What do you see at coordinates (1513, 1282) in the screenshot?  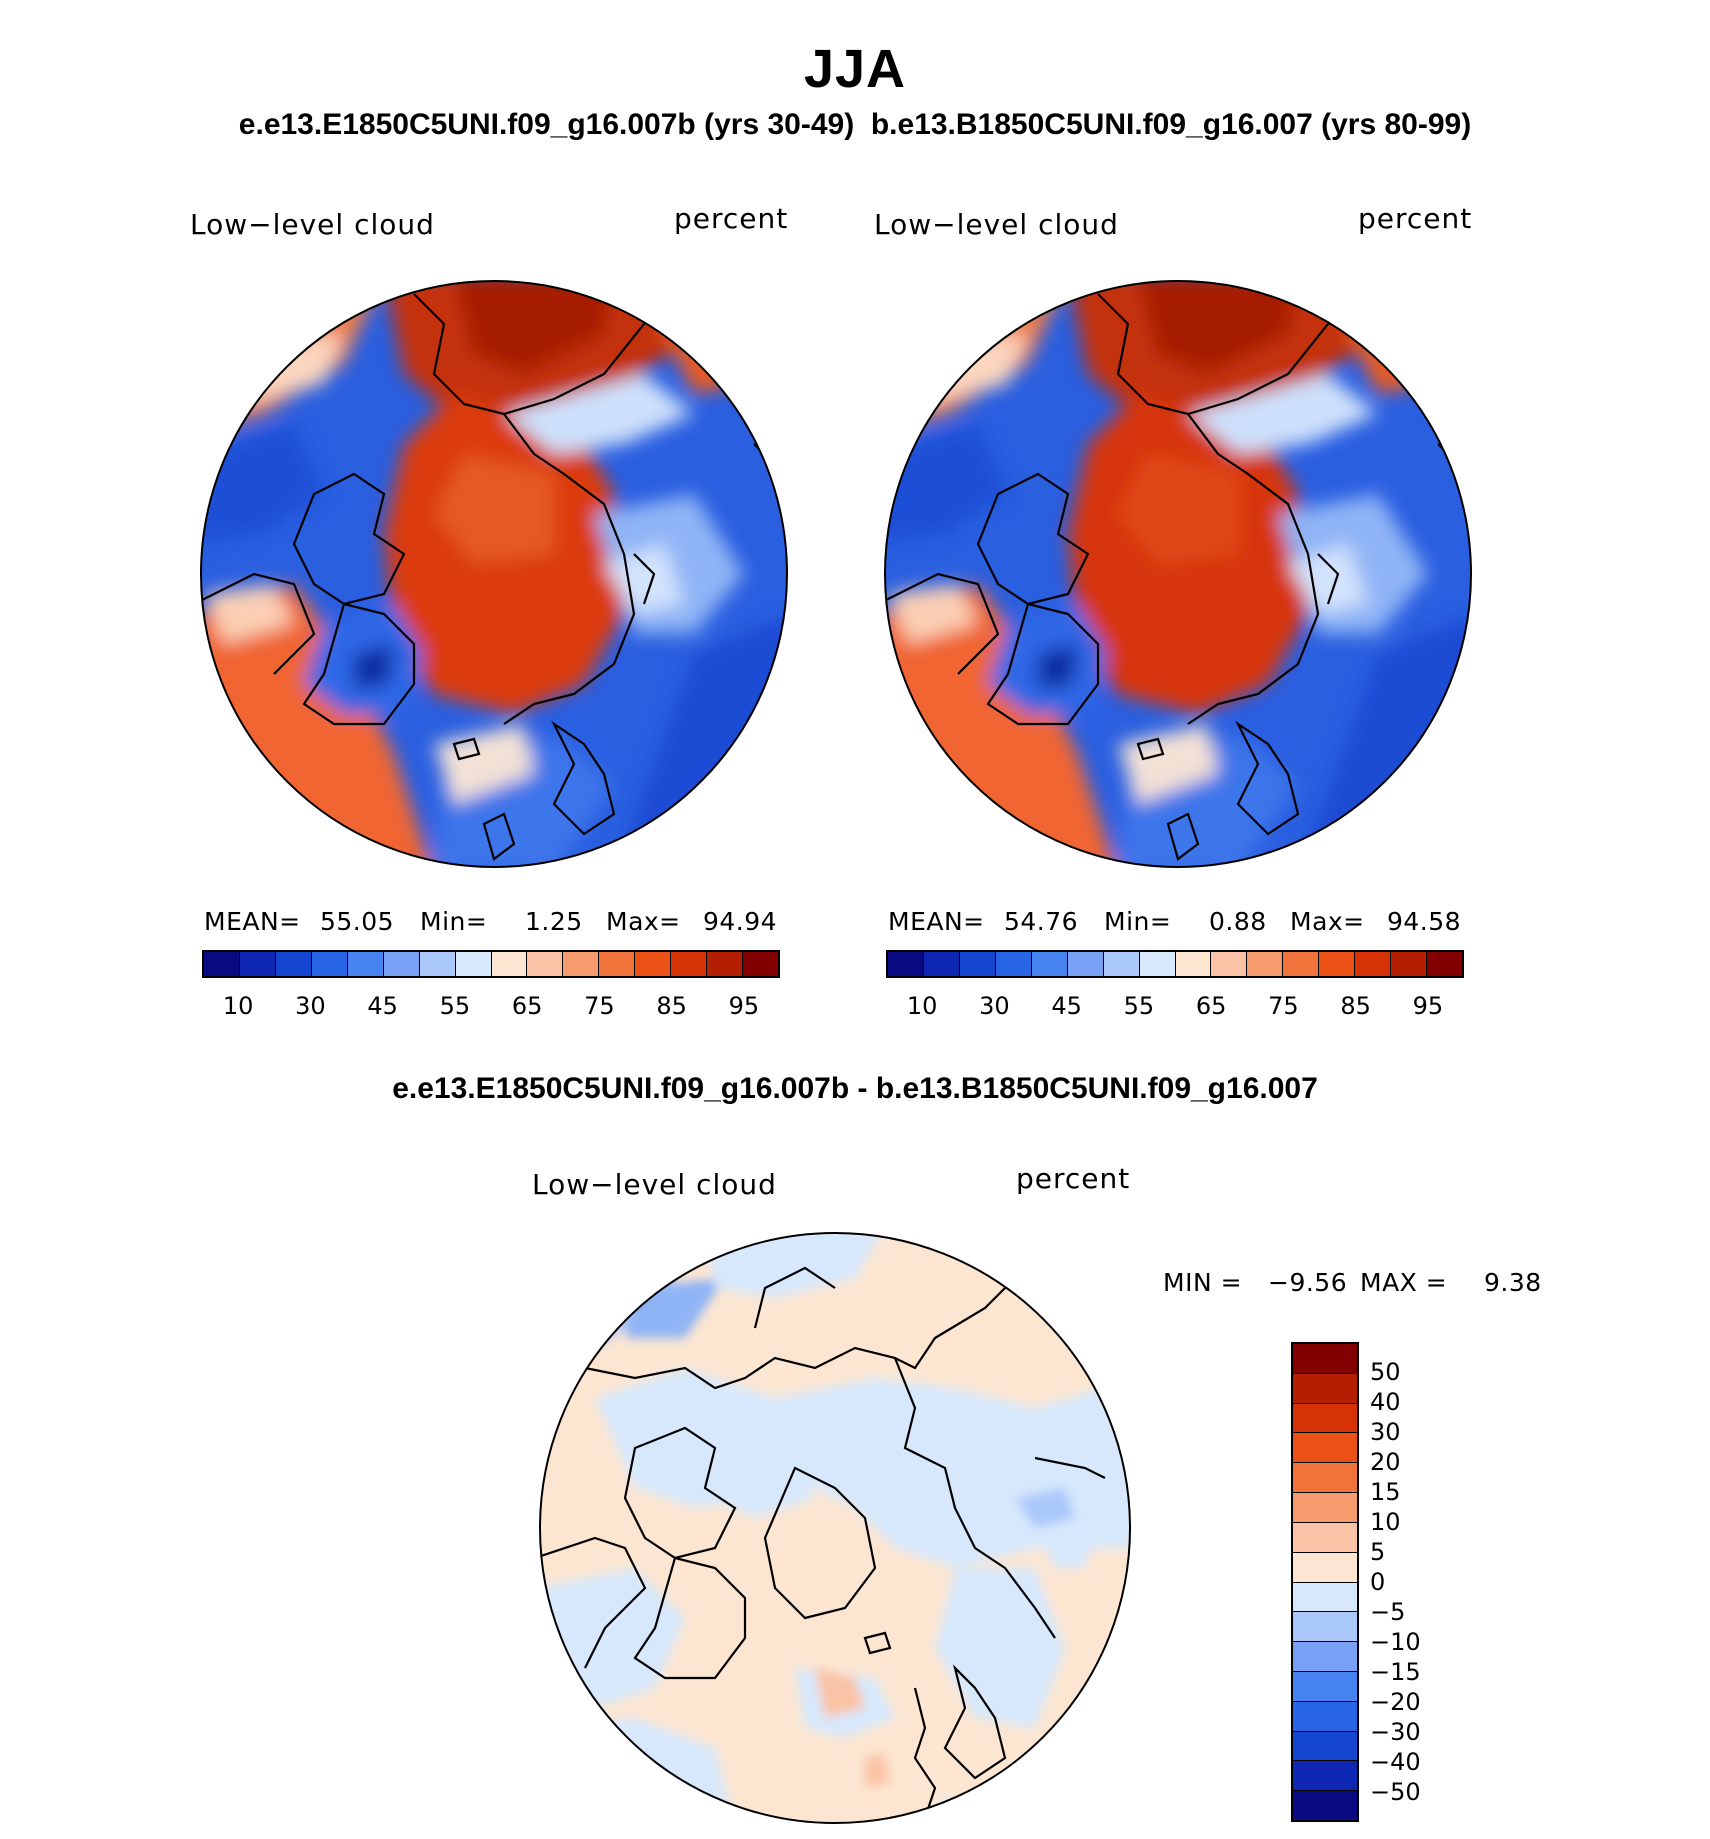 I see `diff-max-value: 9.38` at bounding box center [1513, 1282].